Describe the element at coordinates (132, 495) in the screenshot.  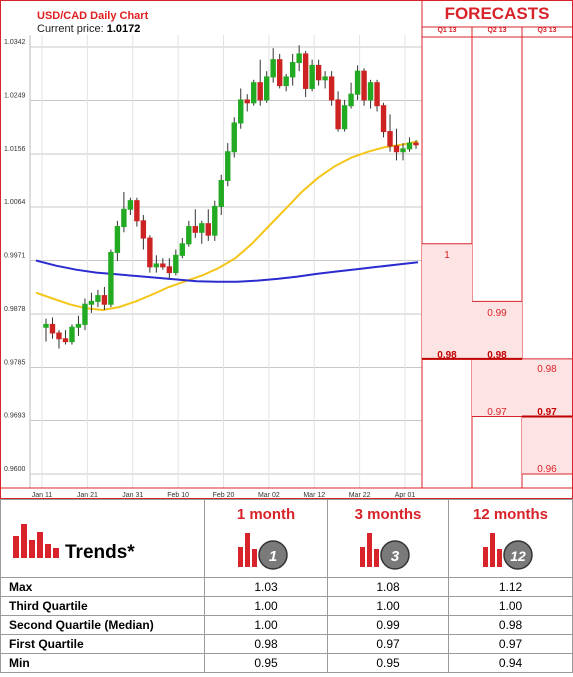
I see `x-tick-label: Jan 31` at that location.